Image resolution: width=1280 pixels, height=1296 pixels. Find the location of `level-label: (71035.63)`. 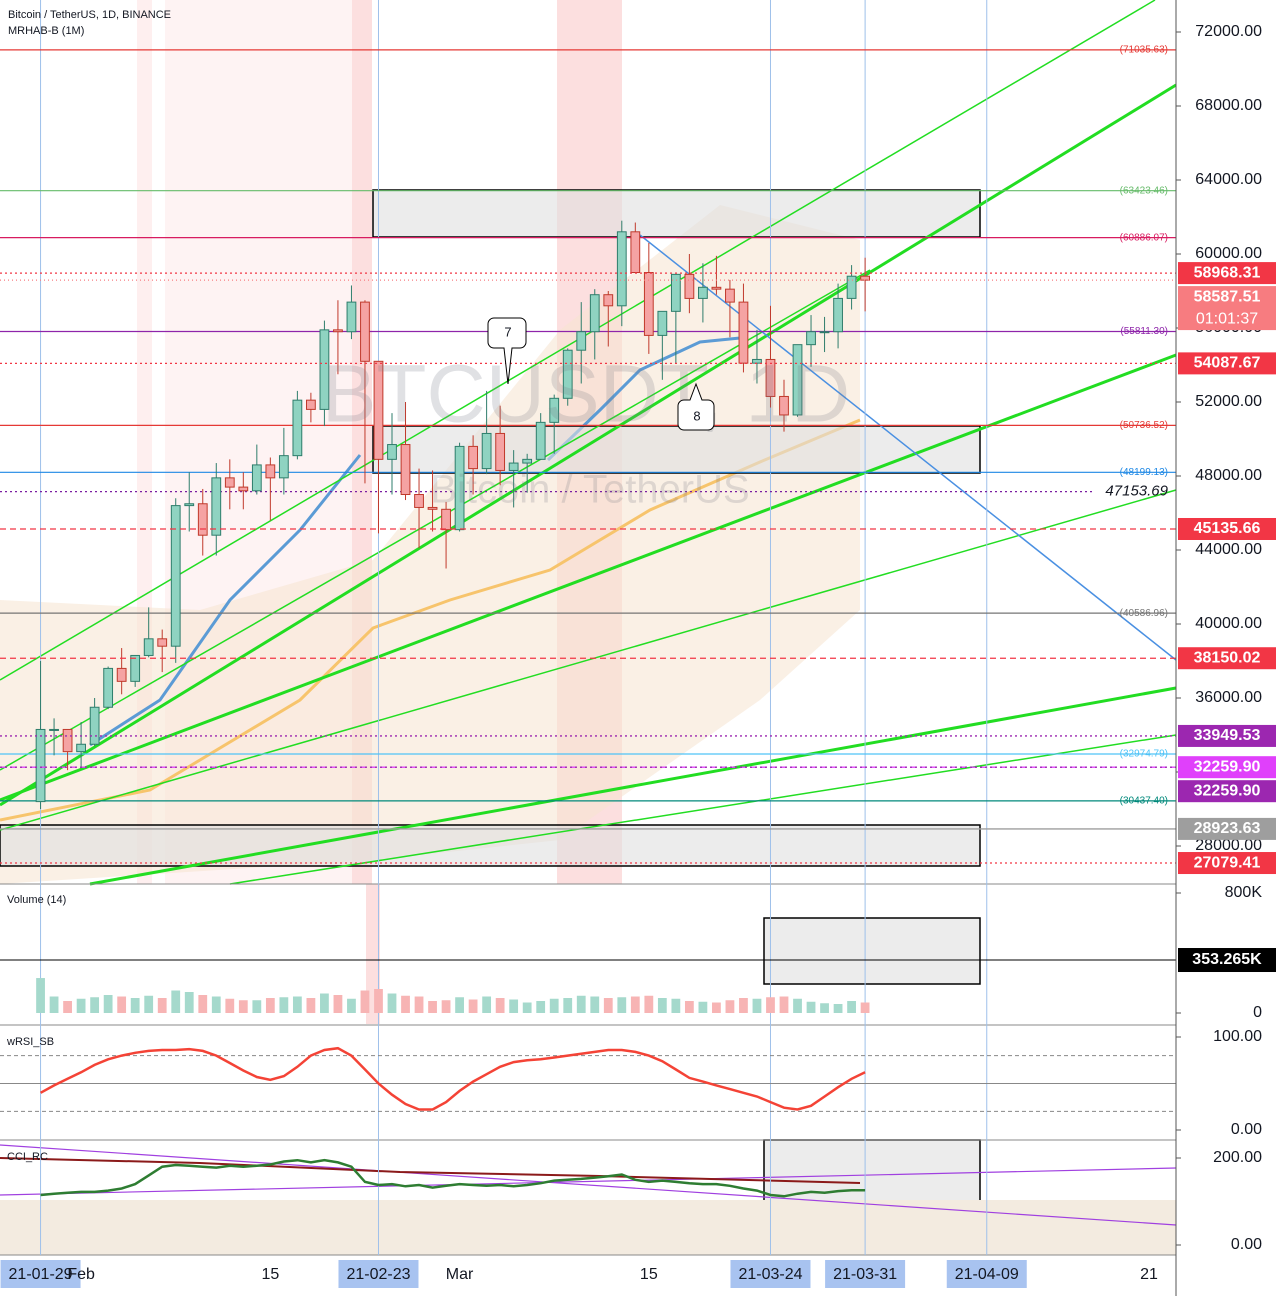

level-label: (71035.63) is located at coordinates (1144, 49).